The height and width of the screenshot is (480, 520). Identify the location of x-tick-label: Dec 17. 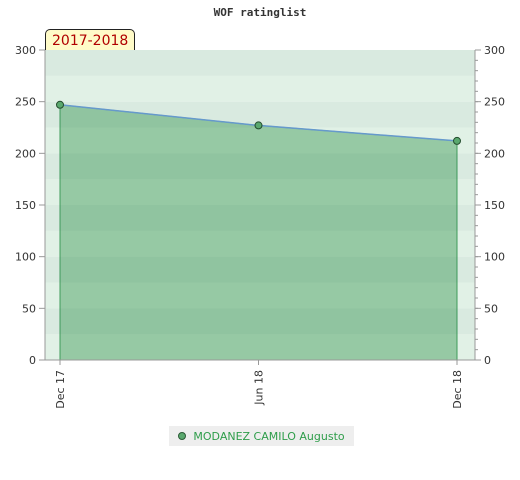
(60, 389).